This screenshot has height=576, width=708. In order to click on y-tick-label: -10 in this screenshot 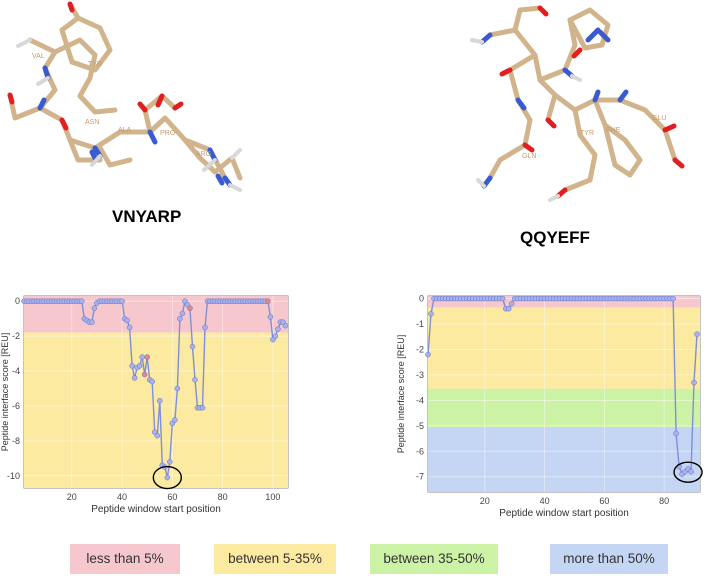, I will do `click(13, 476)`.